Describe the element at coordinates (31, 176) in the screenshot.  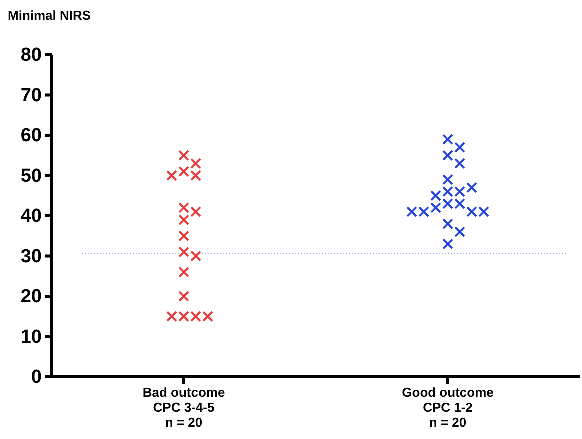
I see `y-tick-label: 50` at that location.